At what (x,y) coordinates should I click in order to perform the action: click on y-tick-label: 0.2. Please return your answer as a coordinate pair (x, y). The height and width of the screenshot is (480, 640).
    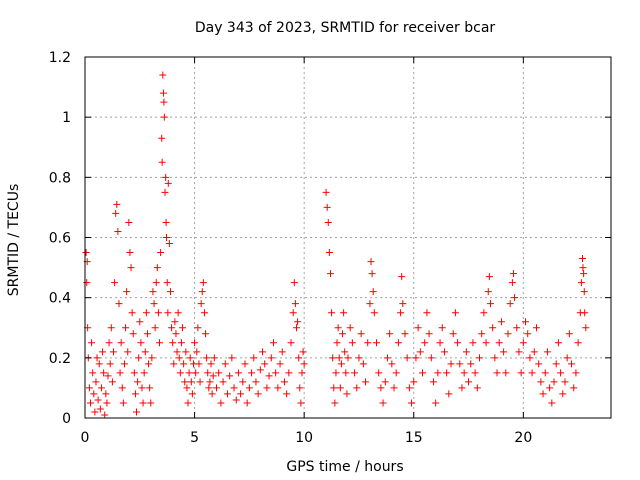
    Looking at the image, I should click on (60, 359).